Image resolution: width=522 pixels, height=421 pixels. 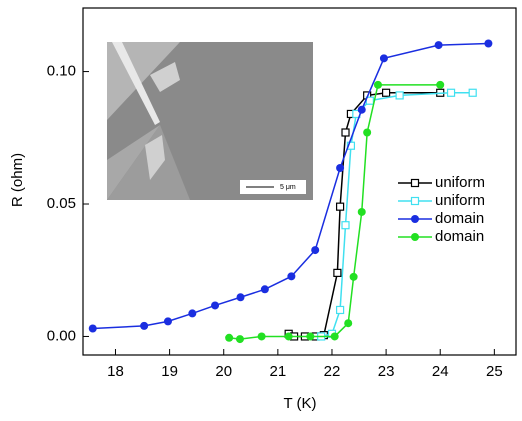 I want to click on x-axis-title: T (K), so click(x=299, y=403).